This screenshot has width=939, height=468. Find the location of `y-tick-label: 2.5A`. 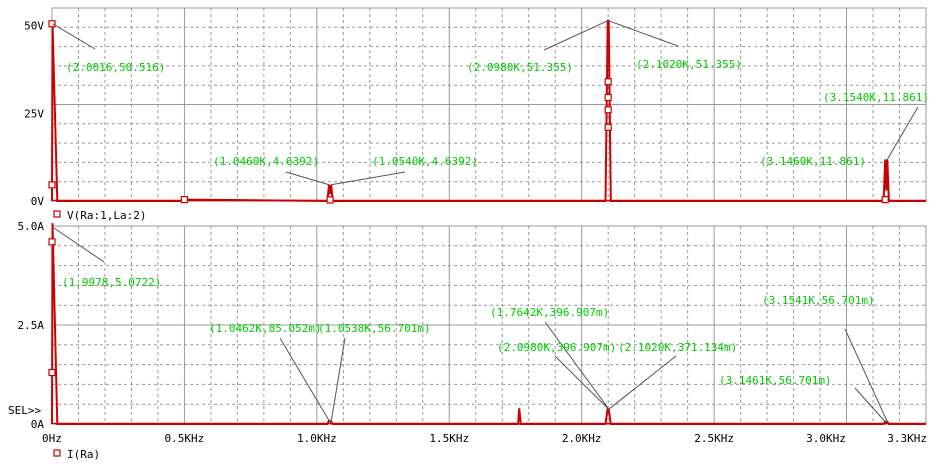

y-tick-label: 2.5A is located at coordinates (31, 325).